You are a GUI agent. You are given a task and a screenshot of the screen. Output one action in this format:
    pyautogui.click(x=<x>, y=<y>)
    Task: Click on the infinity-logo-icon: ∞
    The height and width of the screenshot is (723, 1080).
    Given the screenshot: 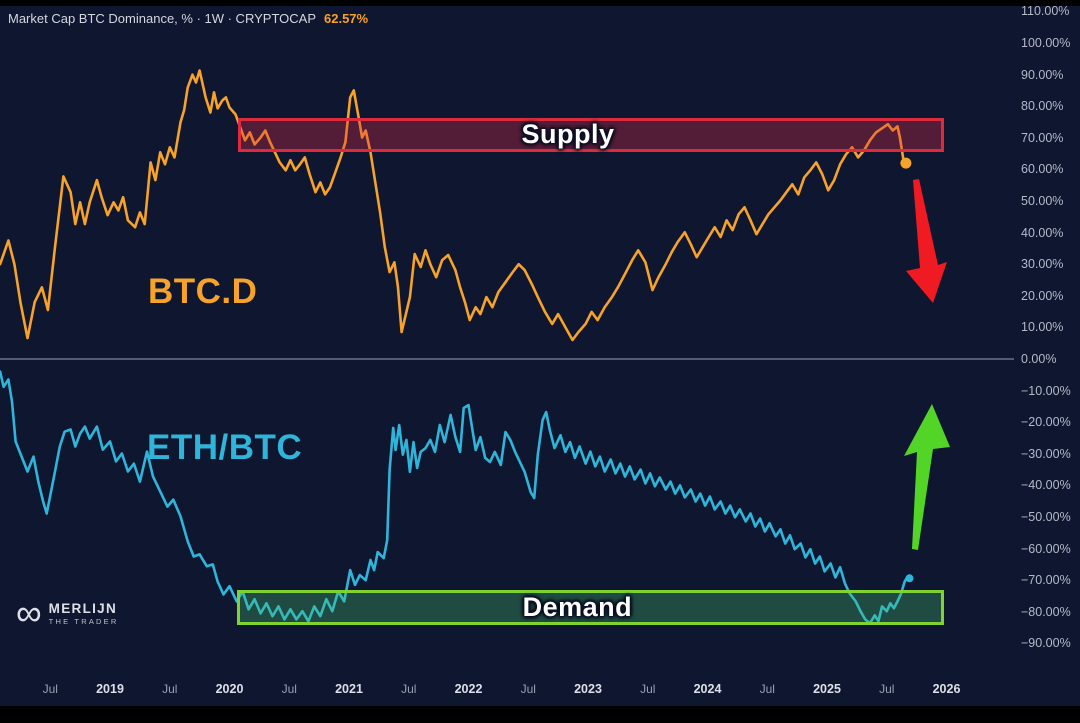 What is the action you would take?
    pyautogui.click(x=29, y=612)
    